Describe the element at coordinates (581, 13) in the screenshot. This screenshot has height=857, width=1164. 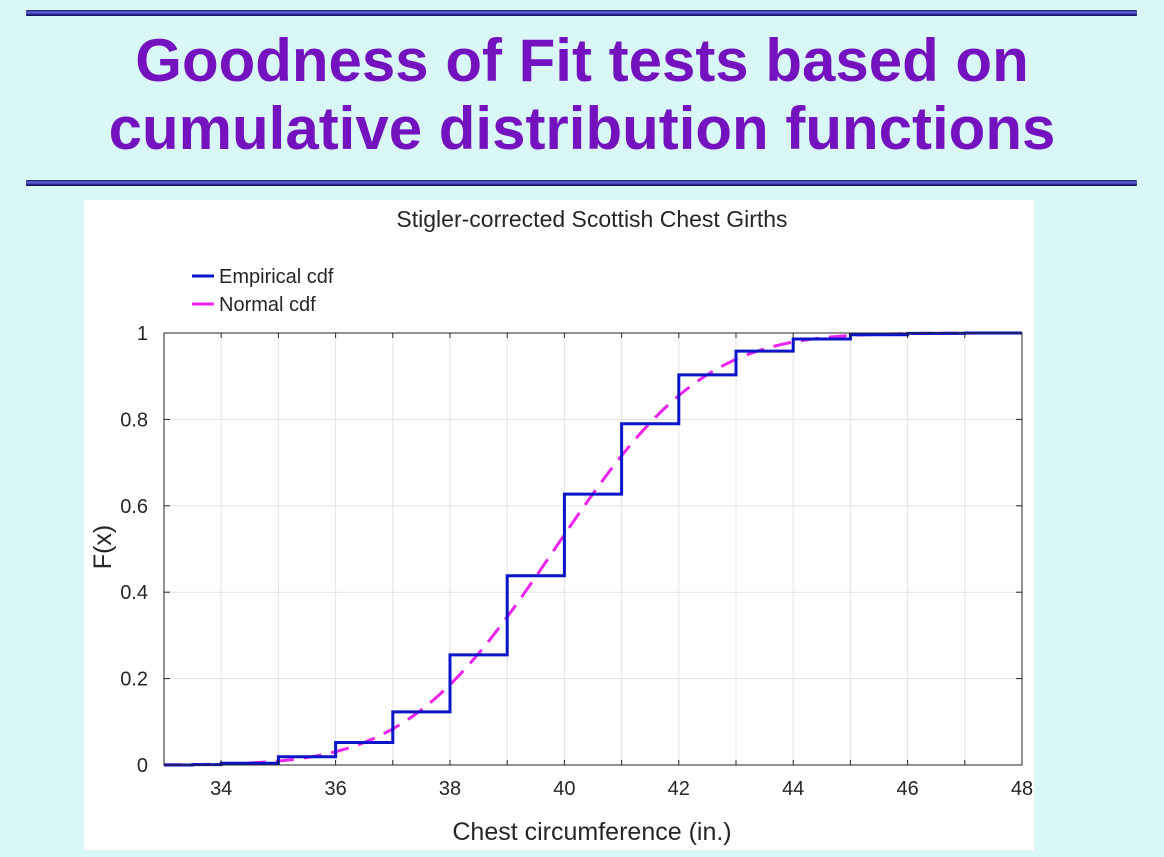
I see `top-divider-rule` at that location.